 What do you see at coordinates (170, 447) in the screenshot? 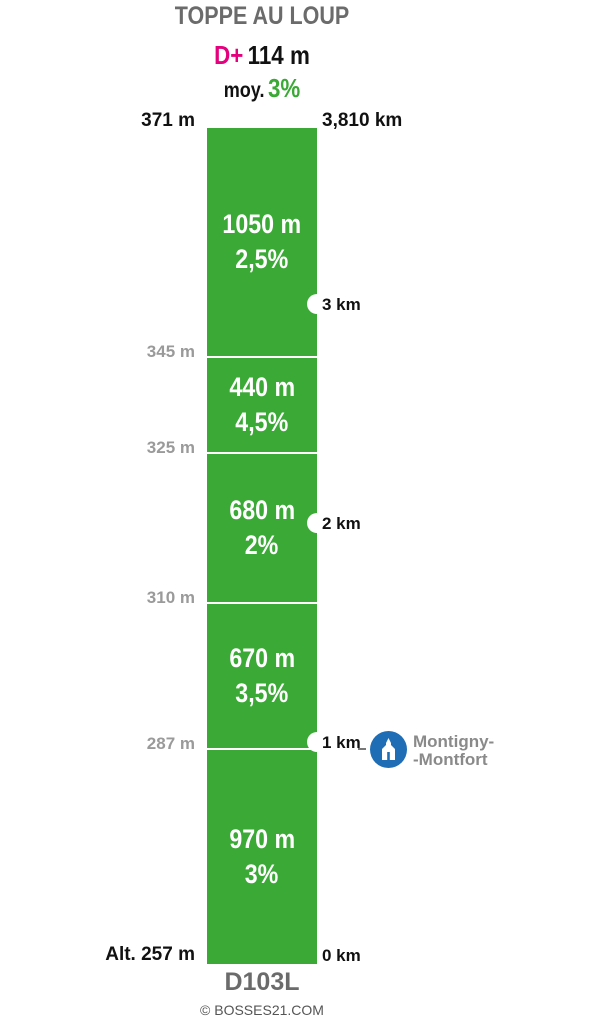
I see `altitude-mark: 325 m` at bounding box center [170, 447].